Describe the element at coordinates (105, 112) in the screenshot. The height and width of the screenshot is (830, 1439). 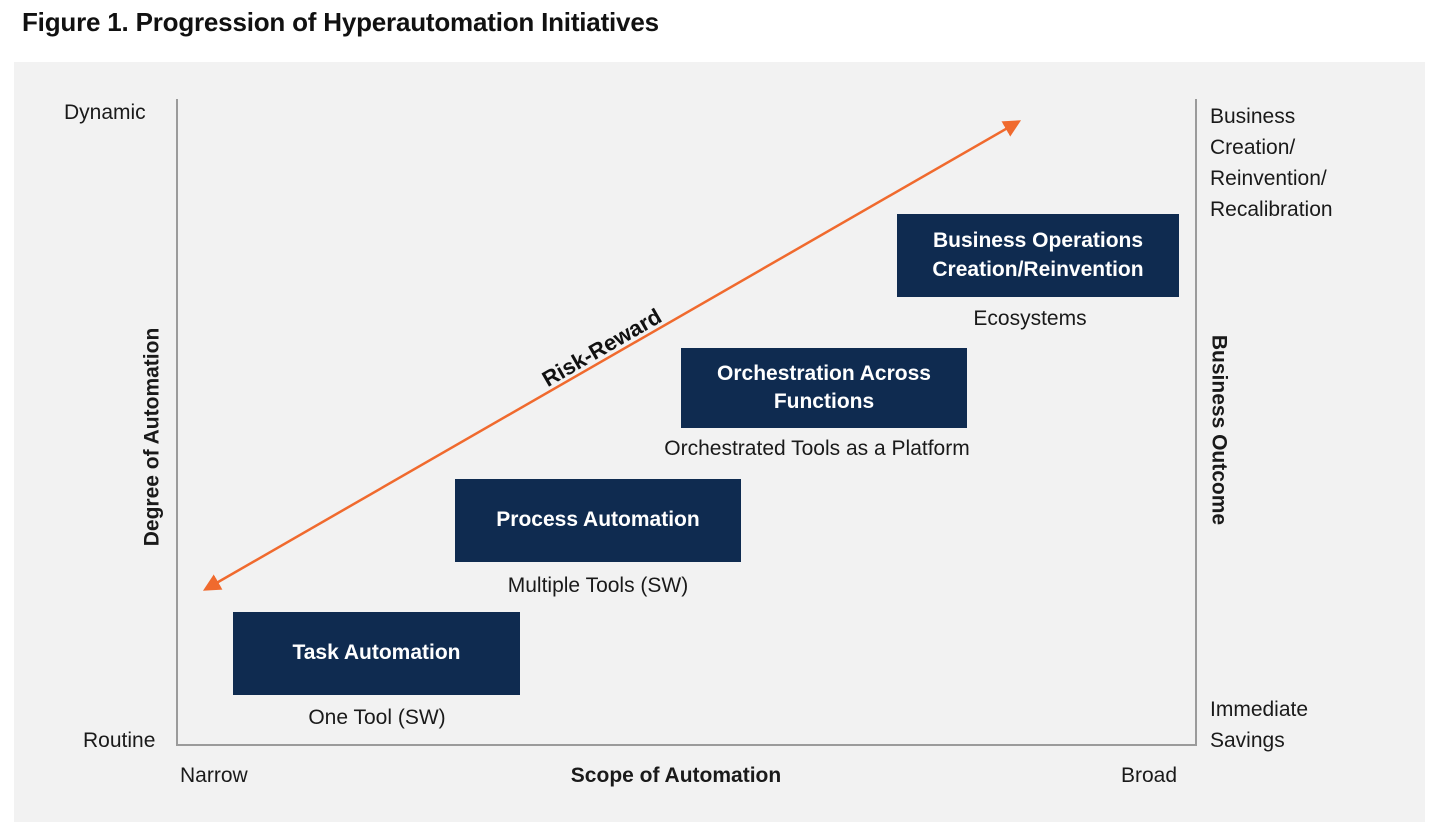
I see `y-axis-top-label: Dynamic` at that location.